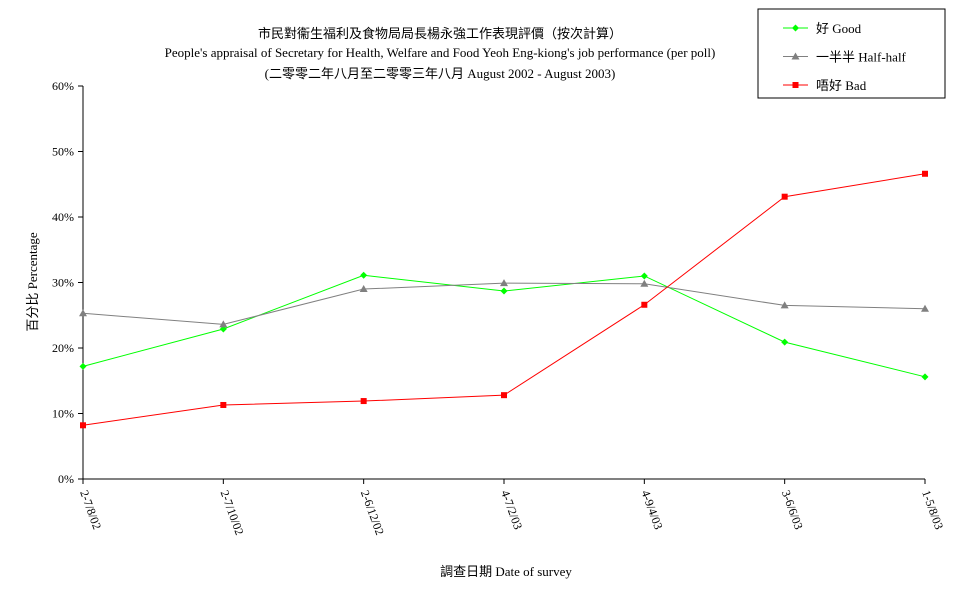 Image resolution: width=977 pixels, height=600 pixels. I want to click on y-tick-label: 50%, so click(63, 152).